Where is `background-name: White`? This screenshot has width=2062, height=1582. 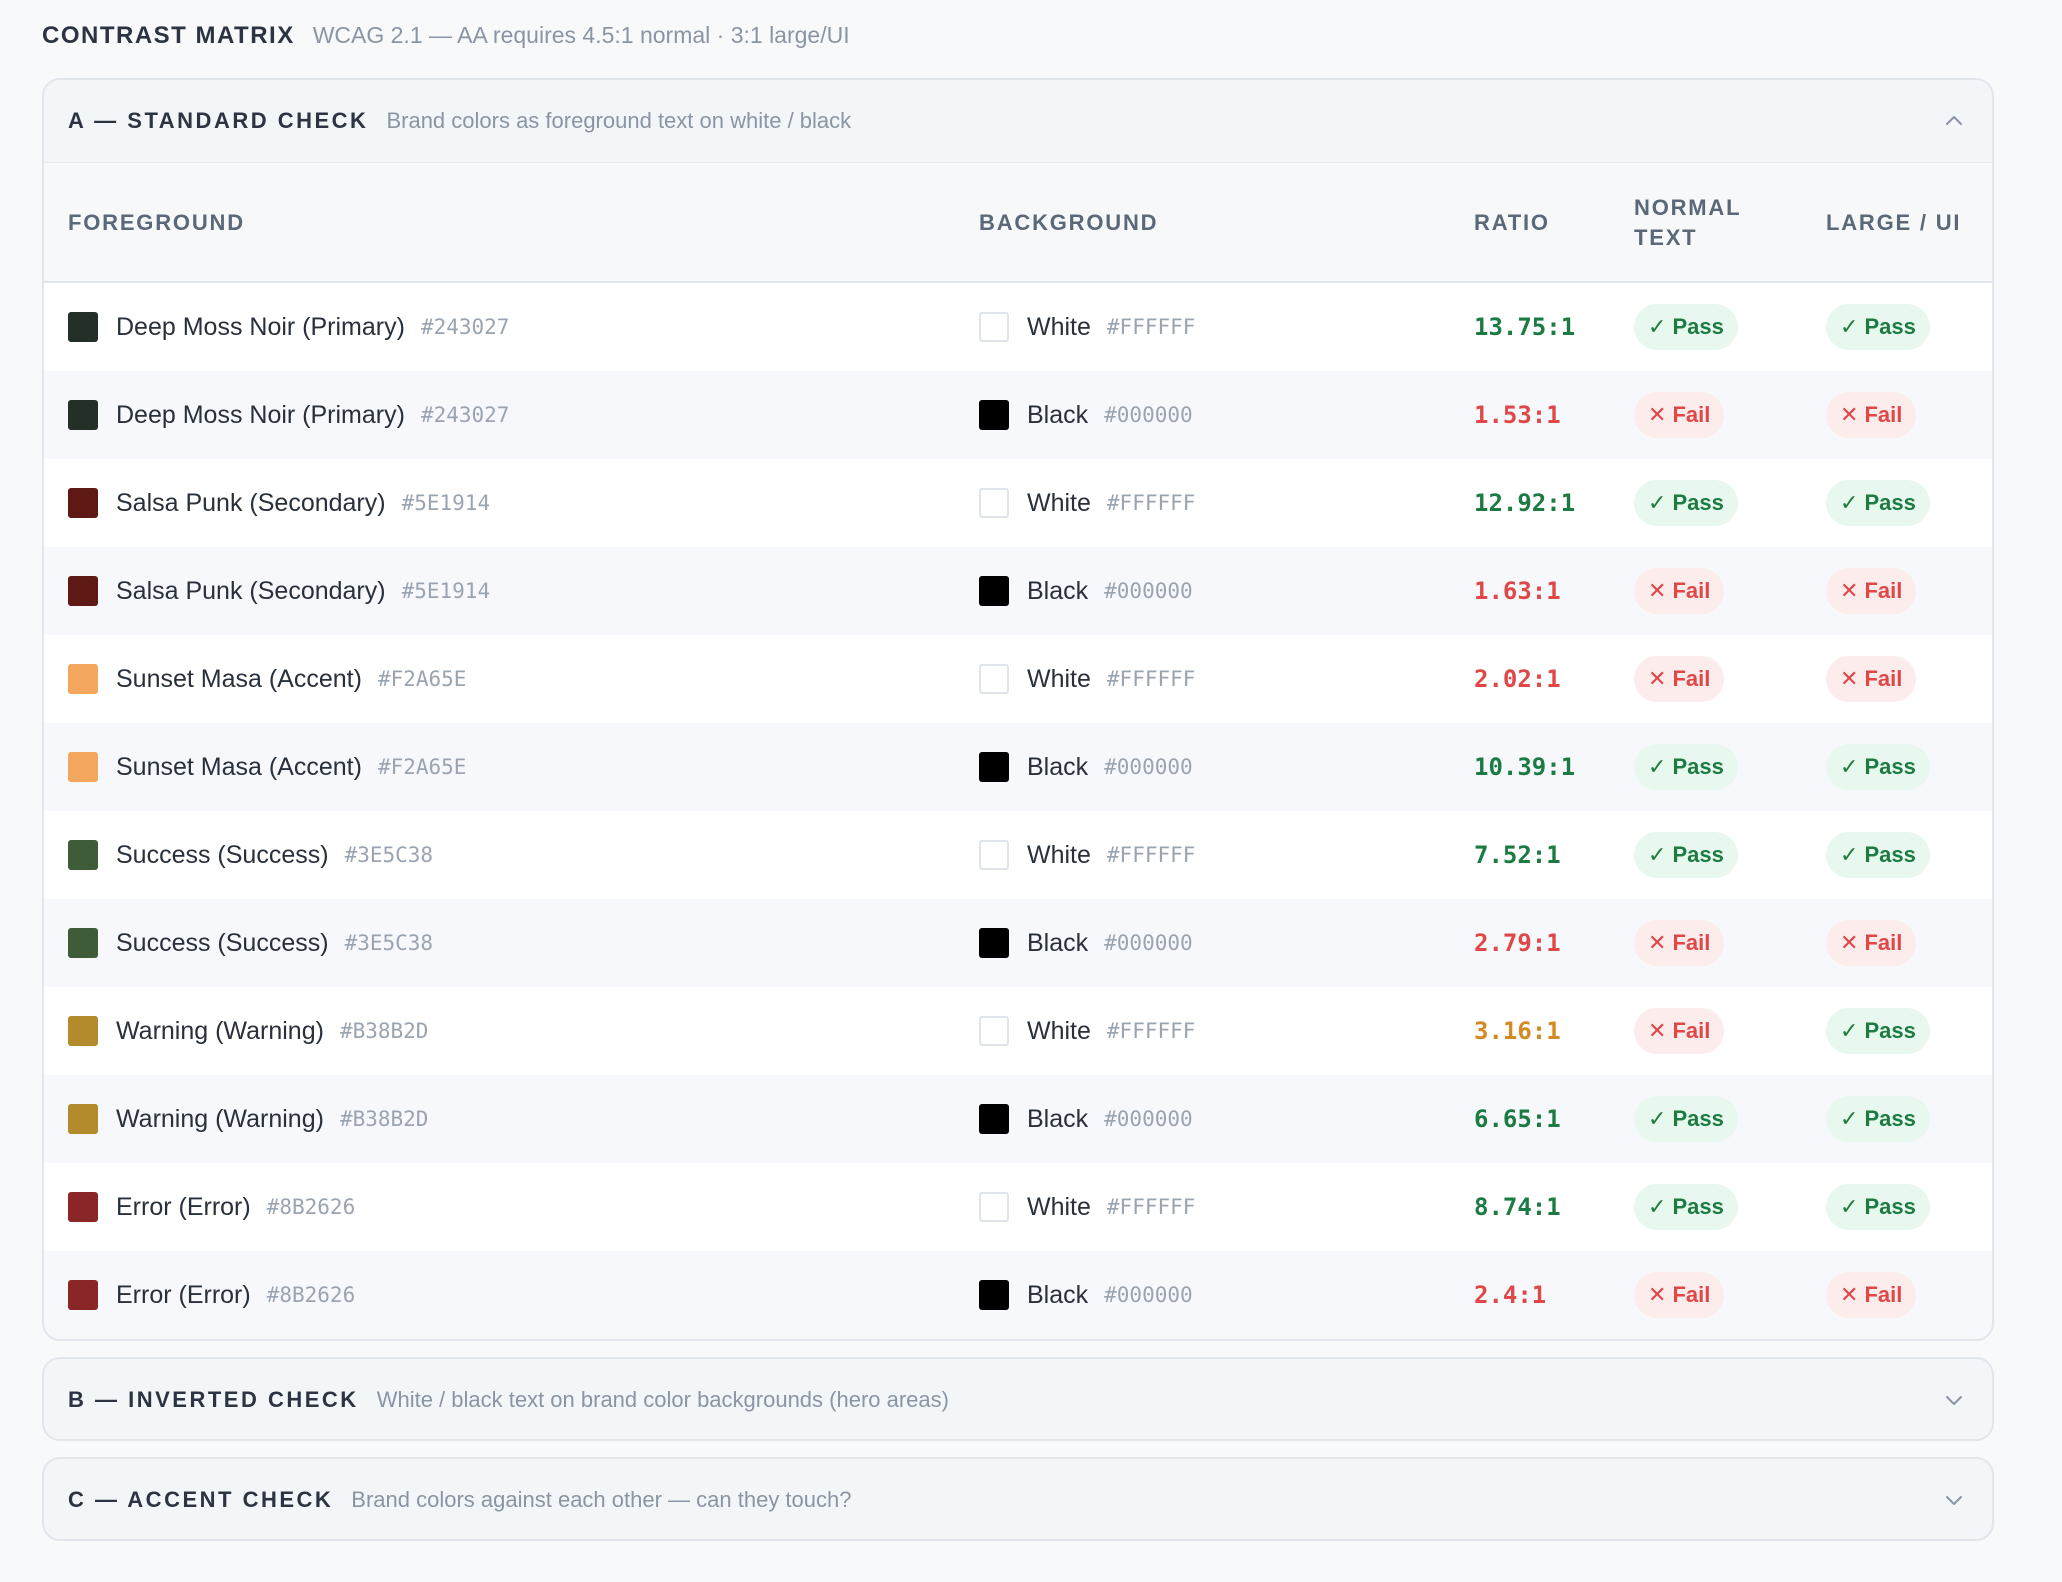 background-name: White is located at coordinates (1059, 854).